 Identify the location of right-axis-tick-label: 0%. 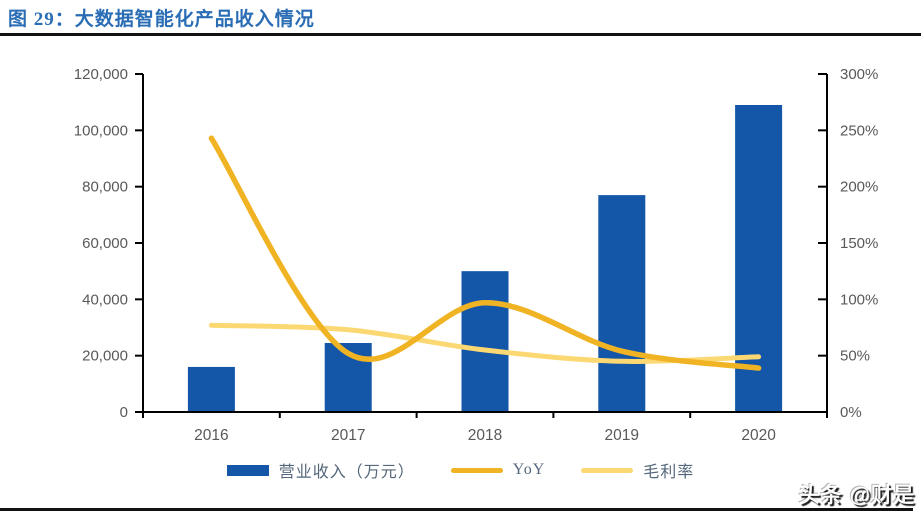
(851, 412).